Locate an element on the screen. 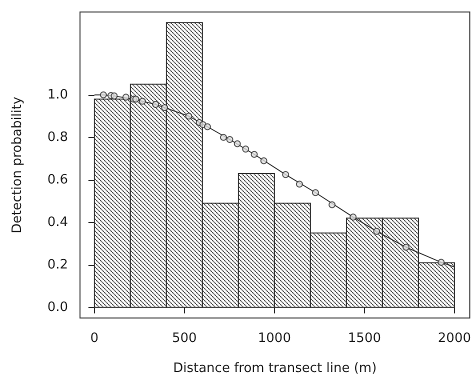 This screenshot has width=474, height=387. y-tick-label: 0.4 is located at coordinates (57, 222).